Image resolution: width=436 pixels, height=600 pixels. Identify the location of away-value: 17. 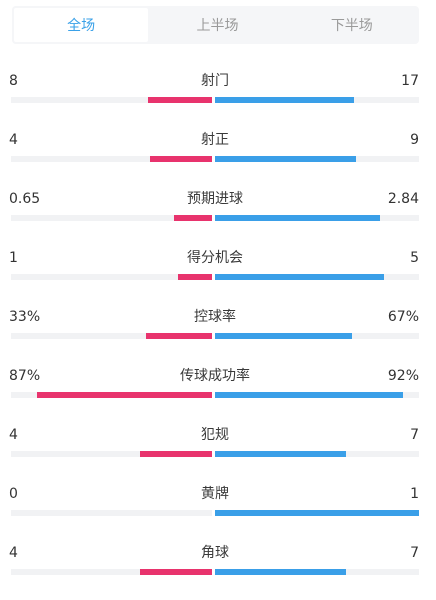
(410, 81).